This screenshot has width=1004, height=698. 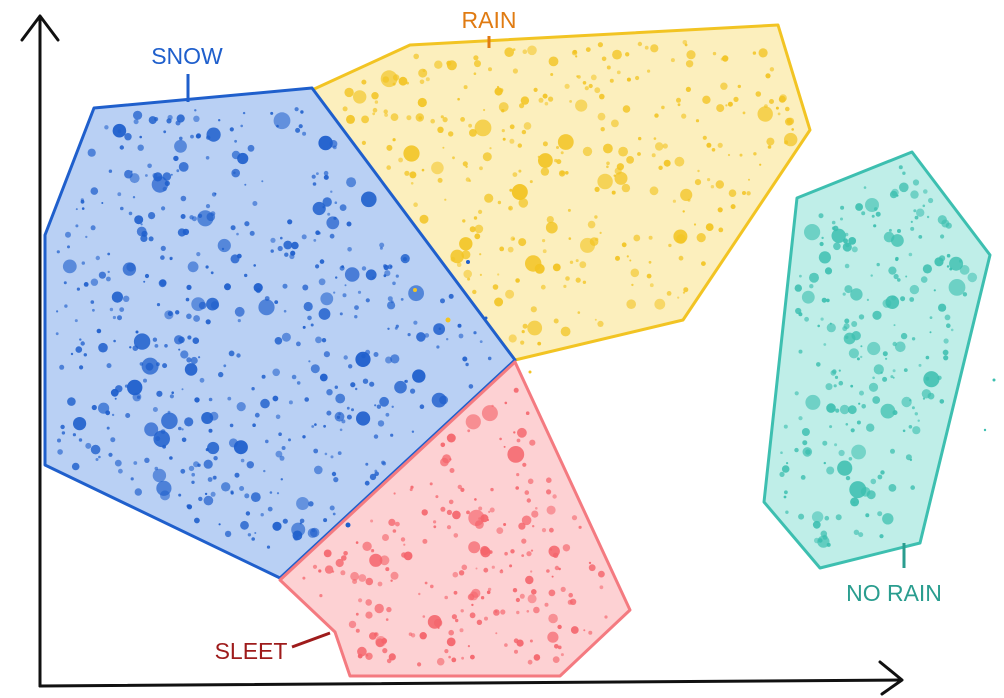 What do you see at coordinates (455, 527) in the screenshot?
I see `dots-sleet` at bounding box center [455, 527].